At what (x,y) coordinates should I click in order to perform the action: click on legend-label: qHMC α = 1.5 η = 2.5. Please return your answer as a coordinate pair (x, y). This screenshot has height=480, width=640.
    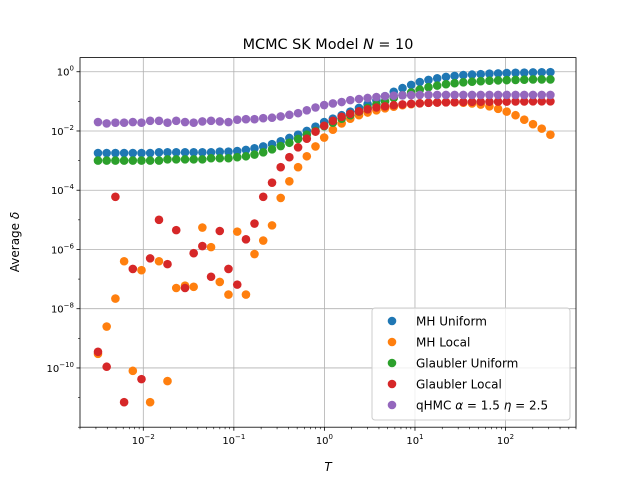
    Looking at the image, I should click on (482, 406).